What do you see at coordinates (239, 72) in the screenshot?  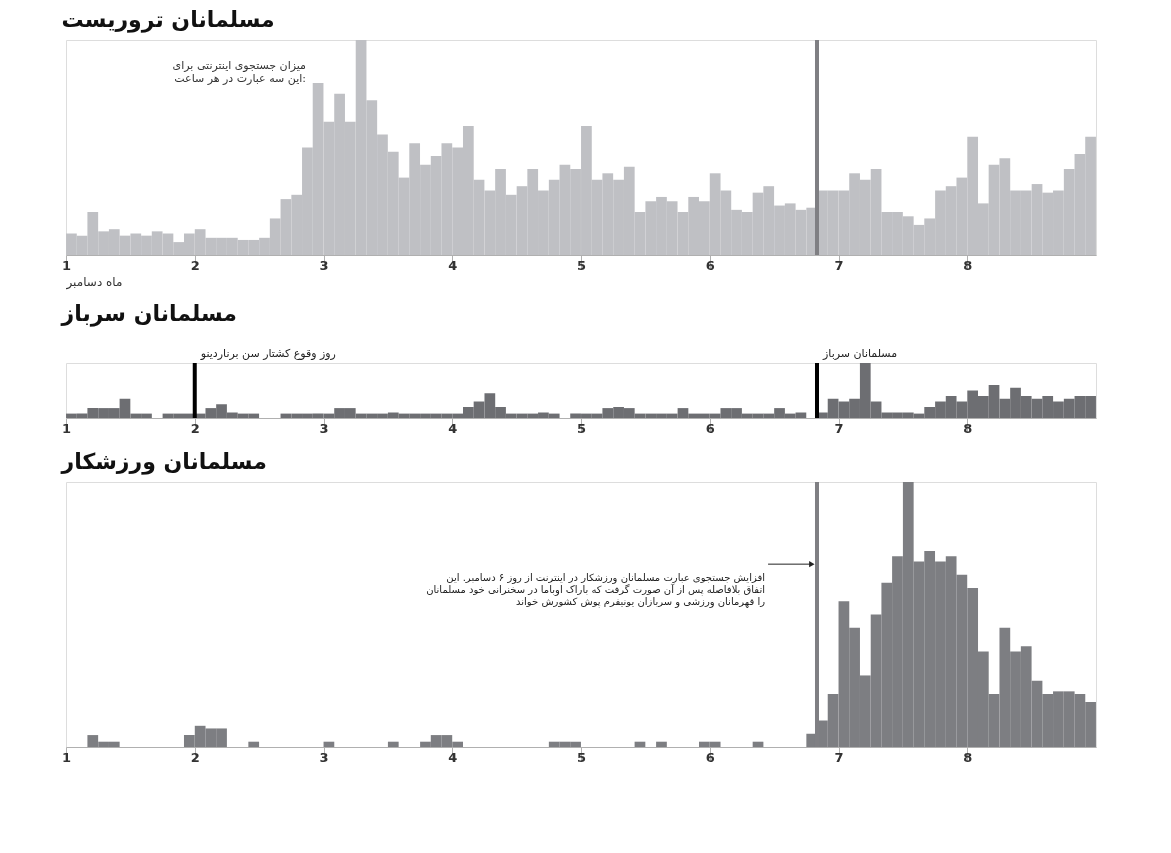 I see `annotation: میزان جستجوی اینترنتی برای این سه عبارت در هر ساعت:` at bounding box center [239, 72].